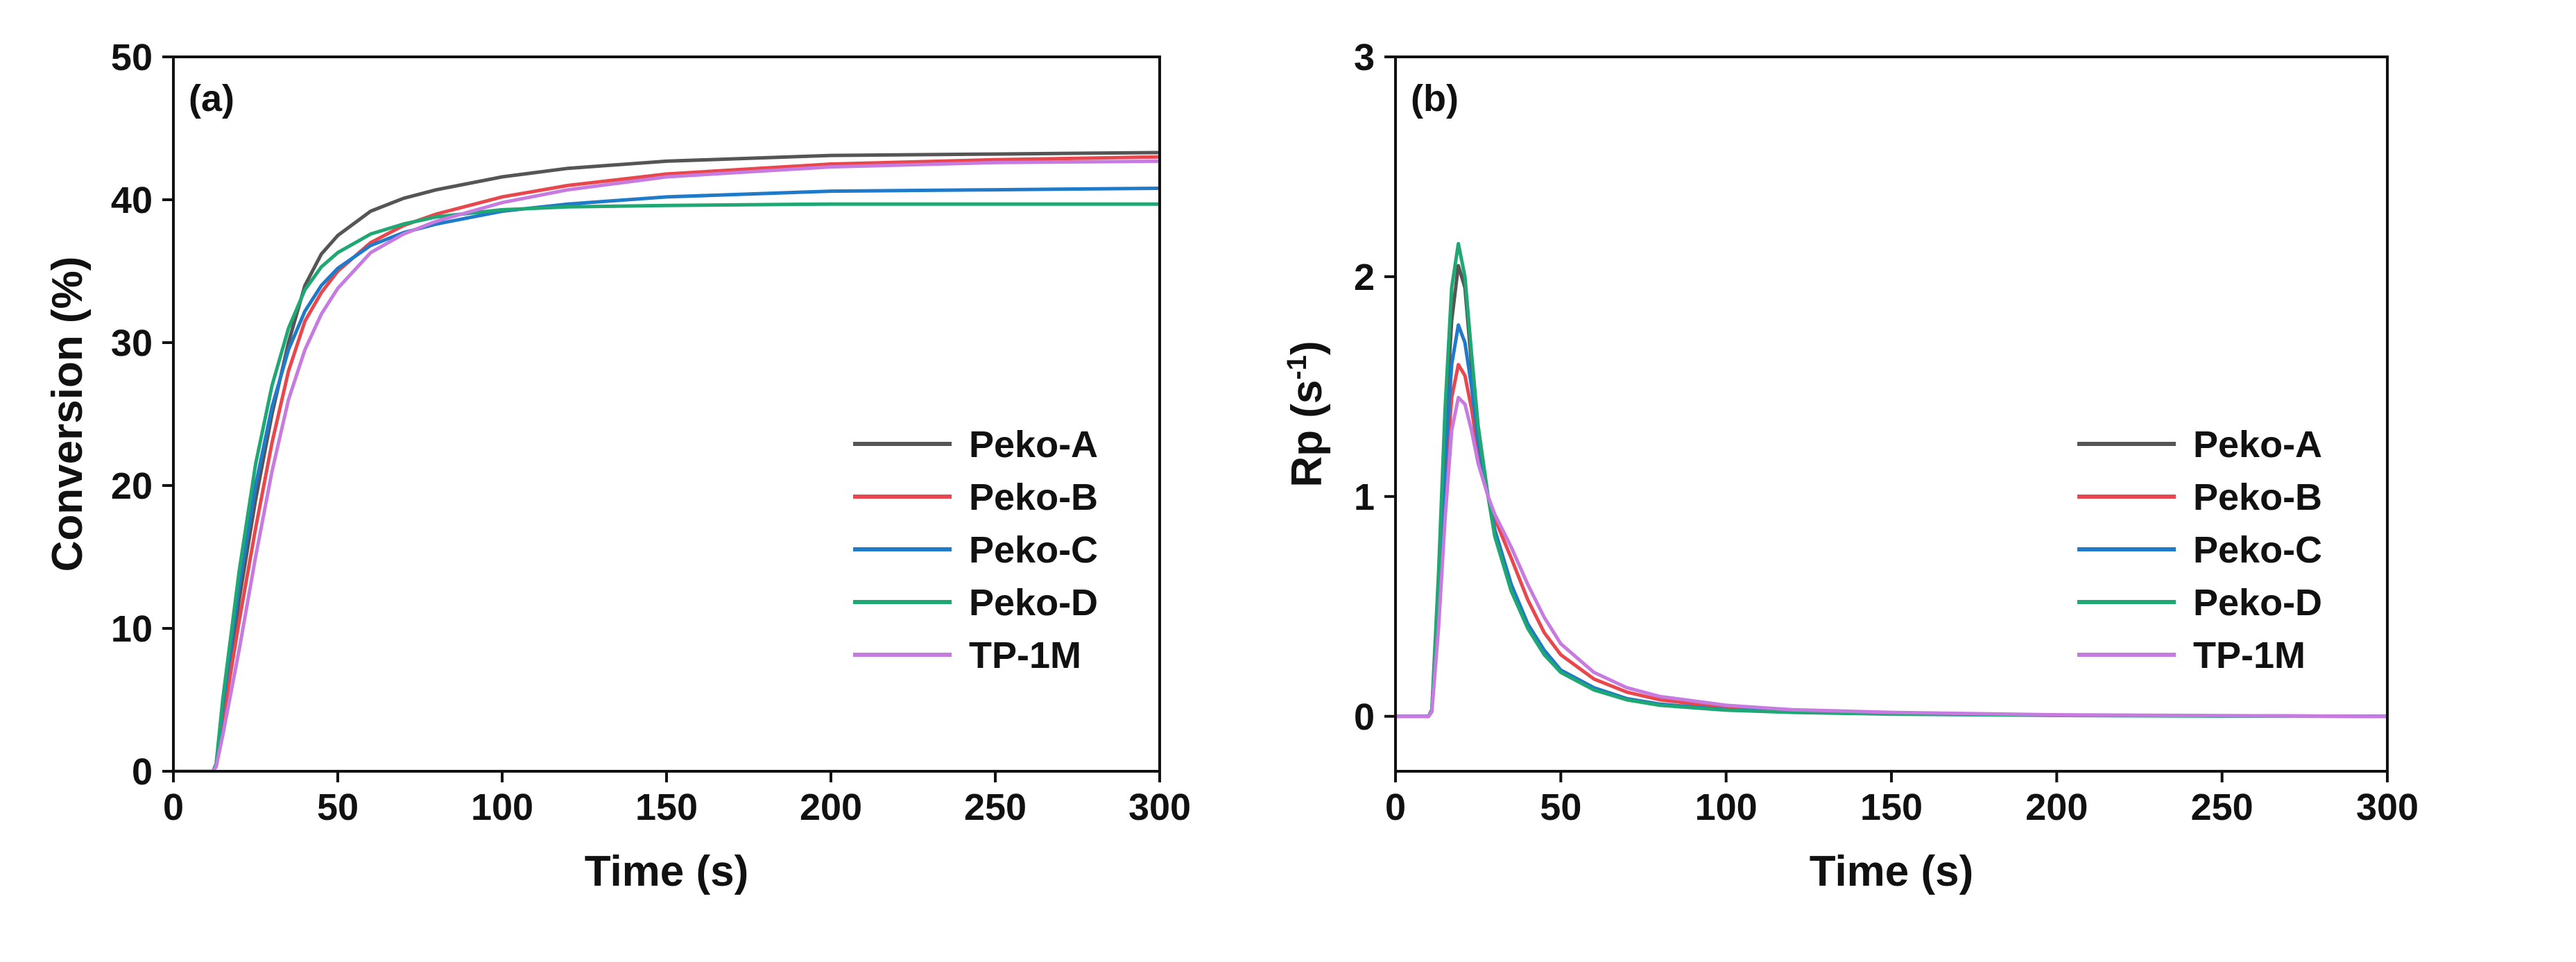 Image resolution: width=2576 pixels, height=962 pixels. I want to click on y-tick-label: 30, so click(132, 343).